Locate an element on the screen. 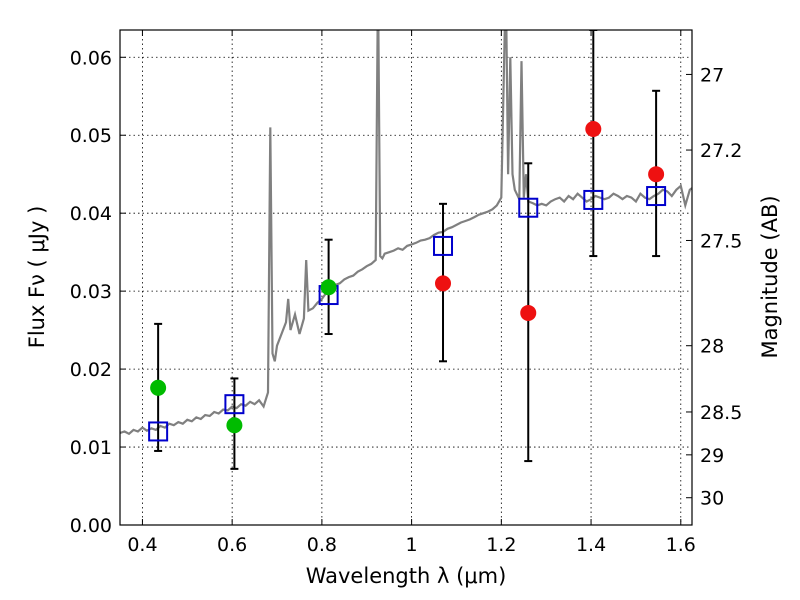 The height and width of the screenshot is (600, 800). x-tick-label: 1.6 is located at coordinates (681, 545).